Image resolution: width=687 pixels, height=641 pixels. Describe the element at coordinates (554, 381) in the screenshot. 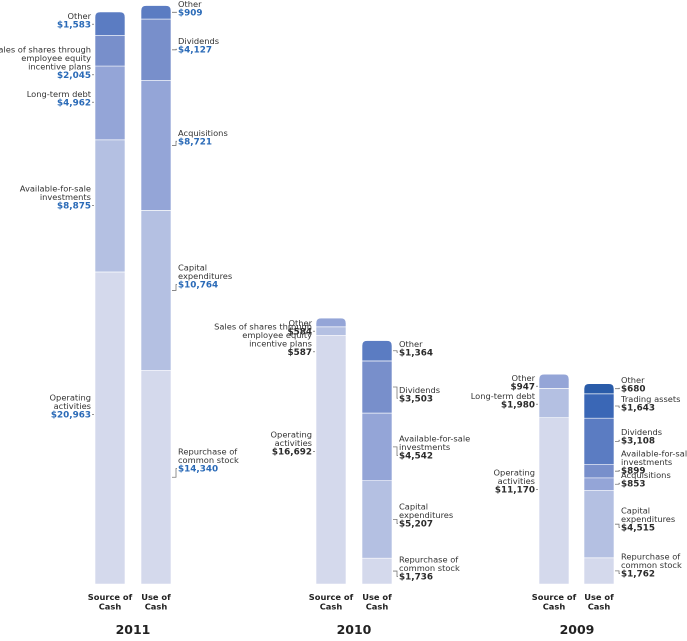

I see `bar-2009-source-other` at that location.